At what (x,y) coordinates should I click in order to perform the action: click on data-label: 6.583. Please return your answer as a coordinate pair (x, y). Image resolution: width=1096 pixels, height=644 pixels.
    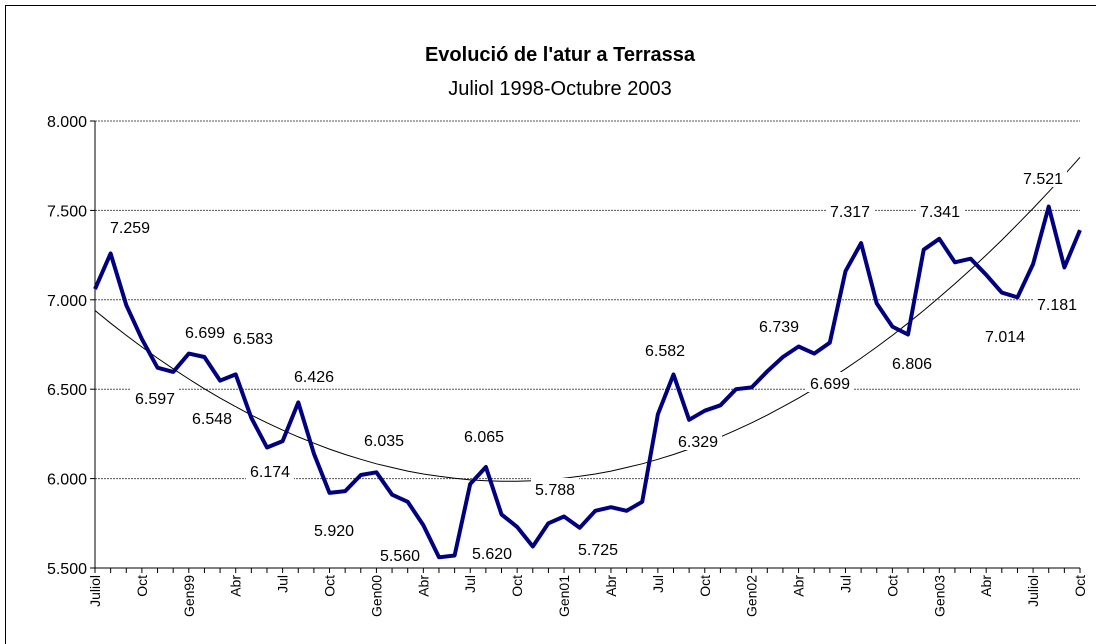
    Looking at the image, I should click on (253, 339).